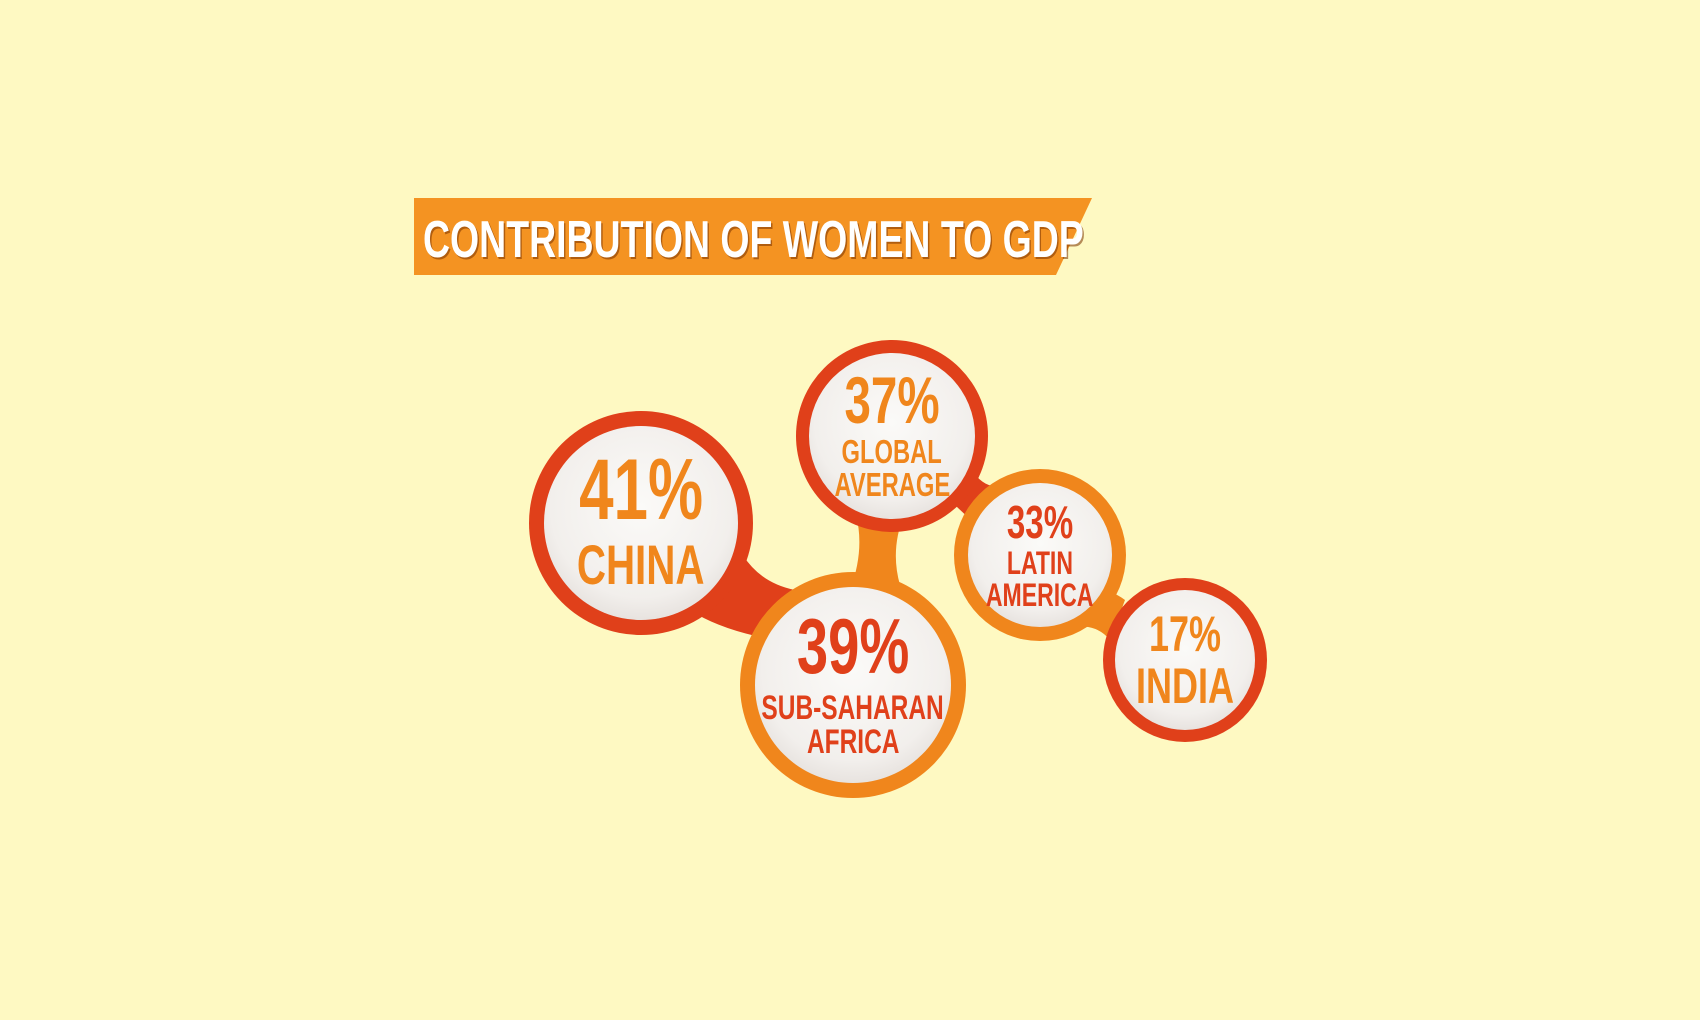 This screenshot has height=1020, width=1700. I want to click on page-title: CONTRIBUTION OF WOMEN TO GDP, so click(753, 240).